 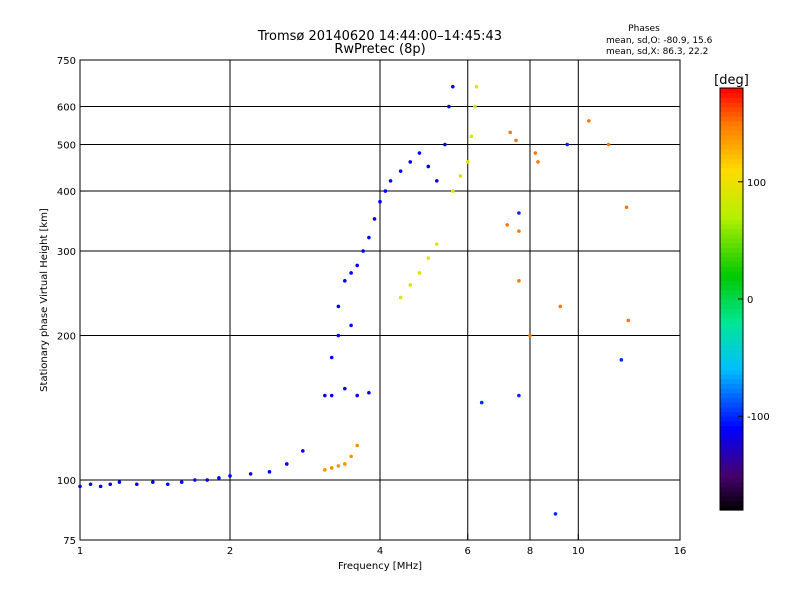 What do you see at coordinates (644, 29) in the screenshot?
I see `phases-heading: Phases` at bounding box center [644, 29].